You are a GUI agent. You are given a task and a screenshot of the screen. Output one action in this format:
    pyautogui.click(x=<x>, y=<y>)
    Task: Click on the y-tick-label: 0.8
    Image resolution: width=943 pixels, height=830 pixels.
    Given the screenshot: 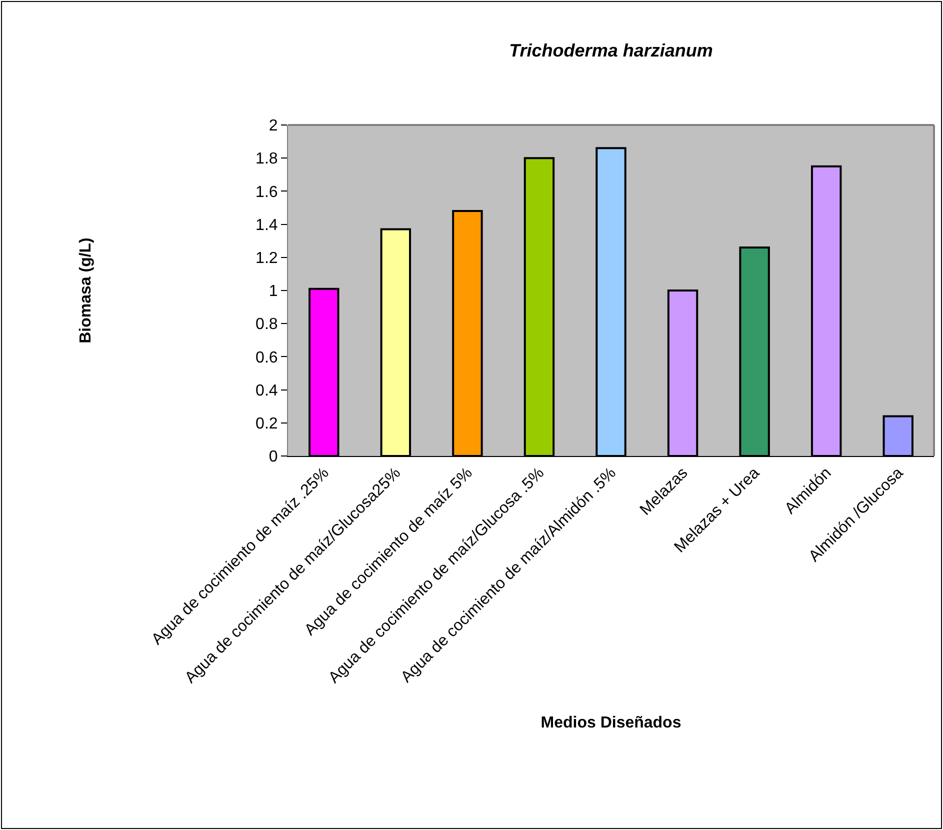 What is the action you would take?
    pyautogui.click(x=267, y=325)
    